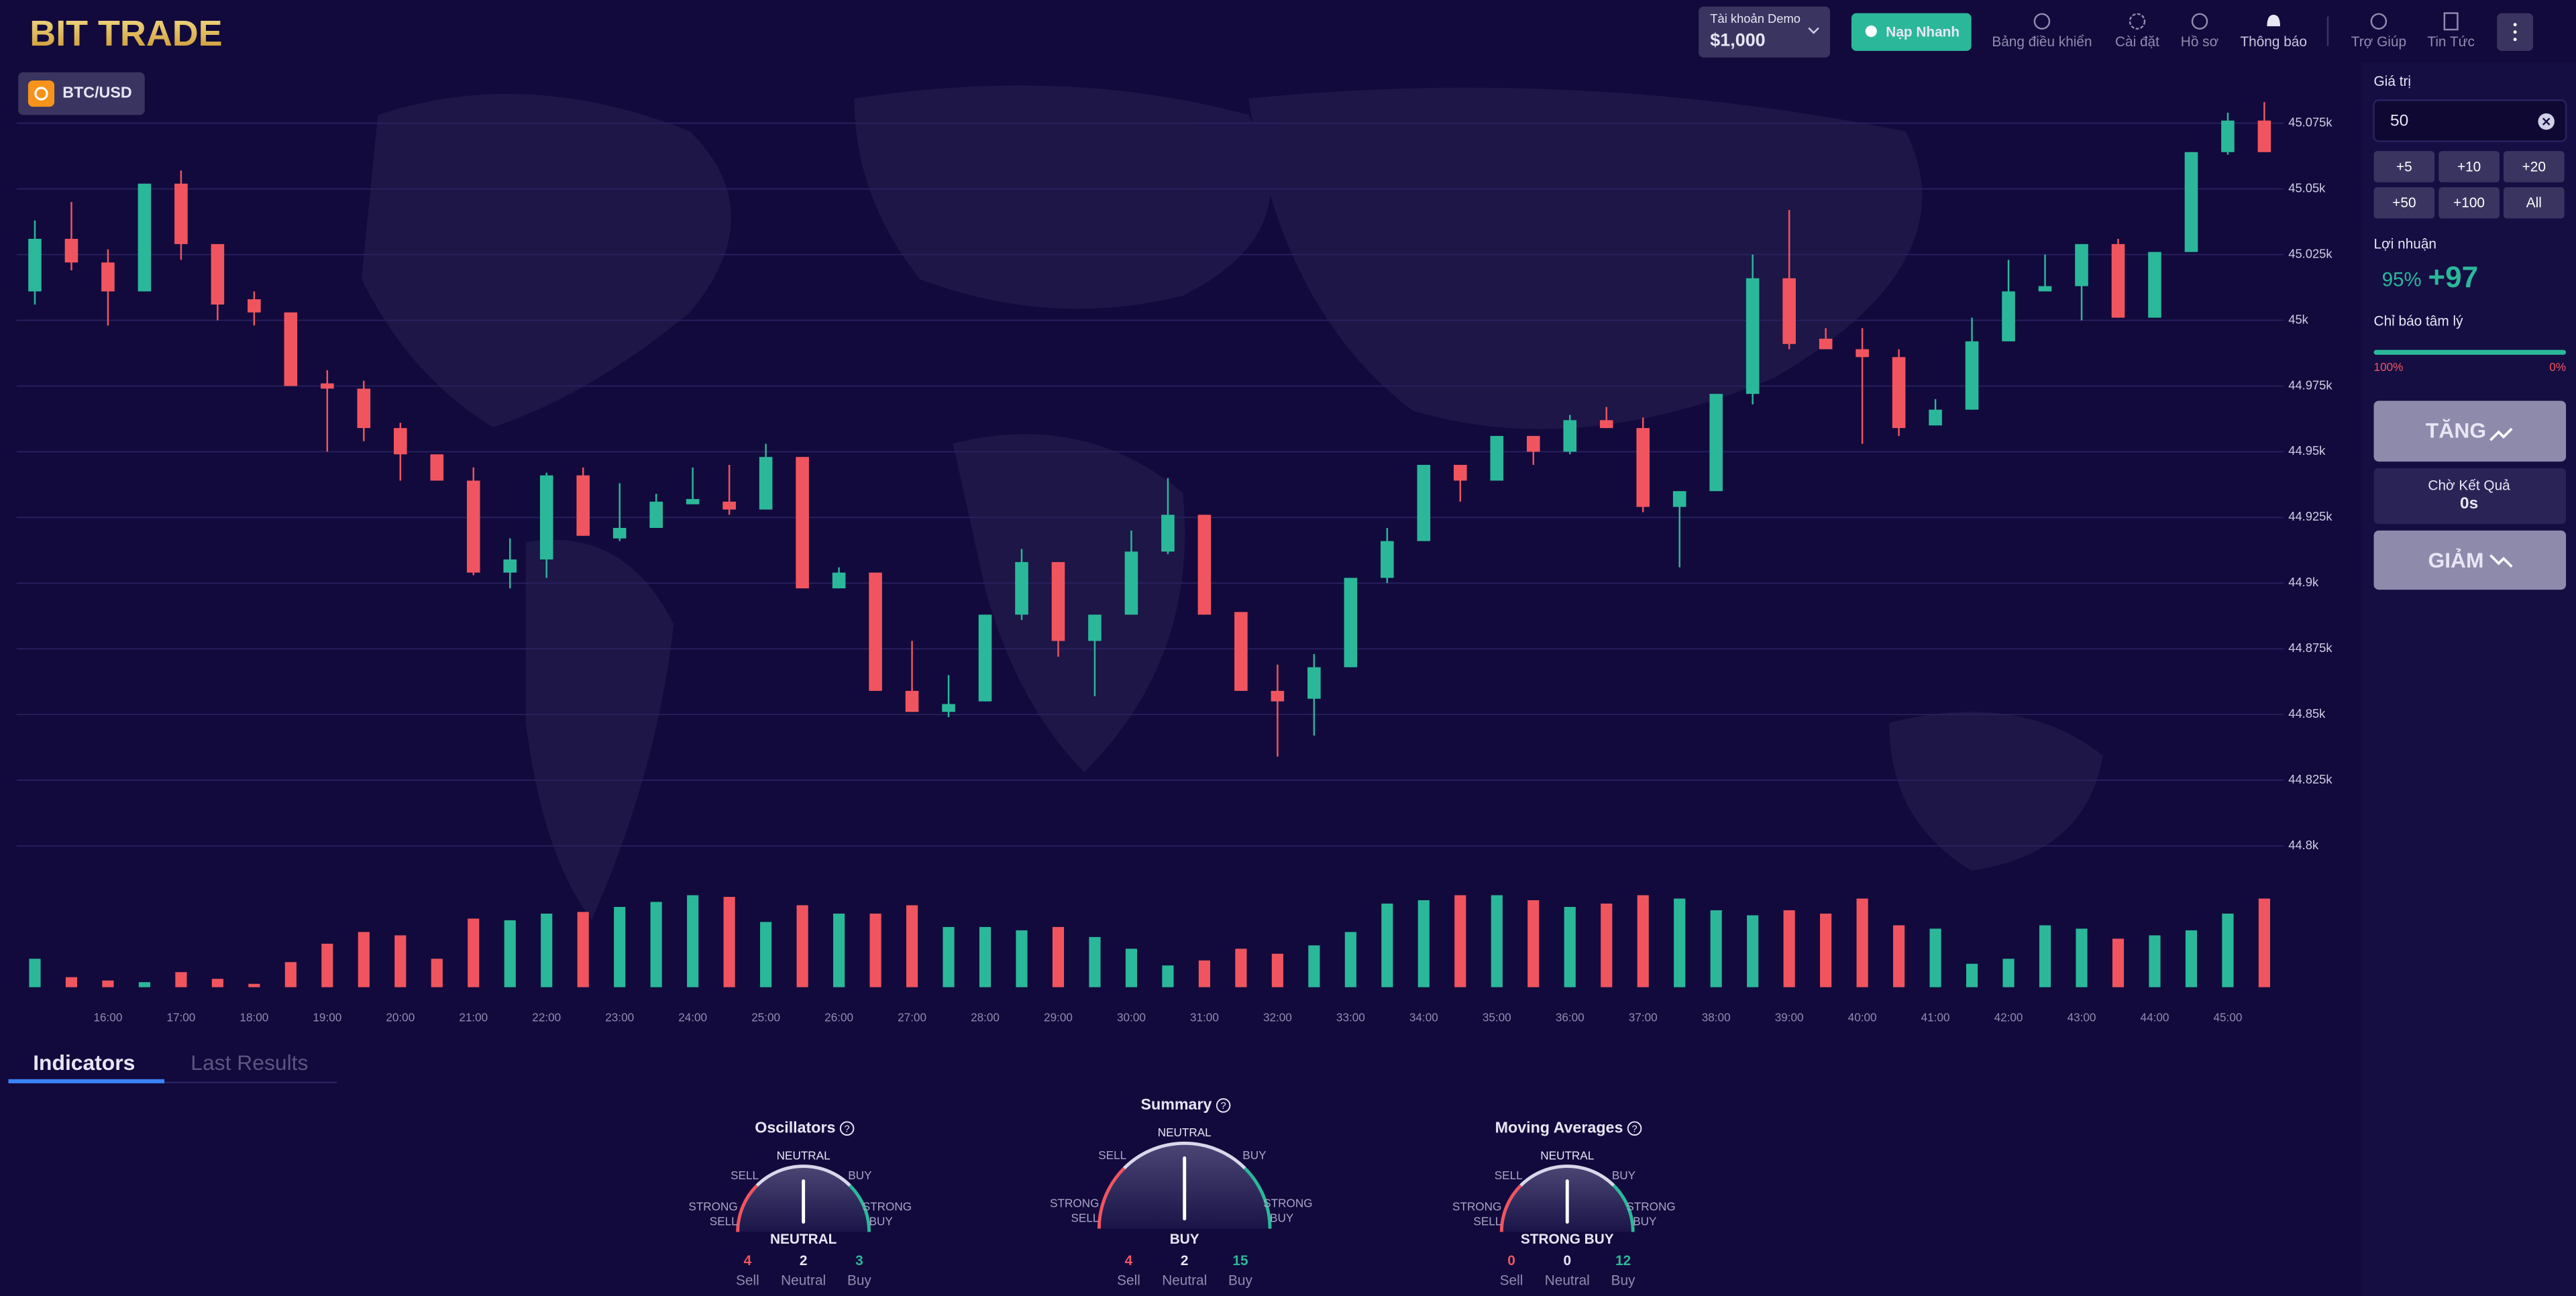  I want to click on y-tick-label: 45.075k, so click(2310, 122).